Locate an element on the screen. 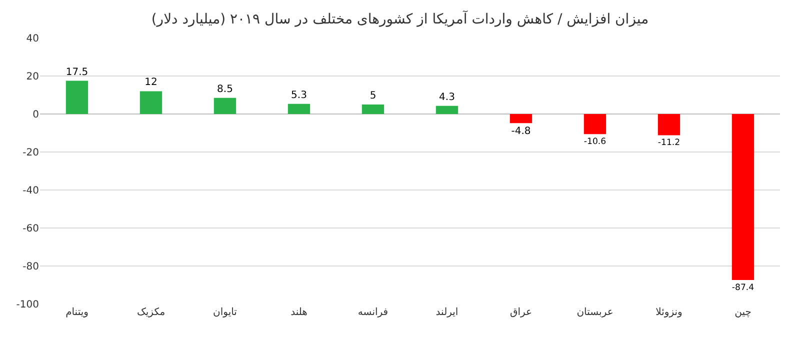 This screenshot has width=800, height=338. data-label: 17.5 is located at coordinates (77, 72).